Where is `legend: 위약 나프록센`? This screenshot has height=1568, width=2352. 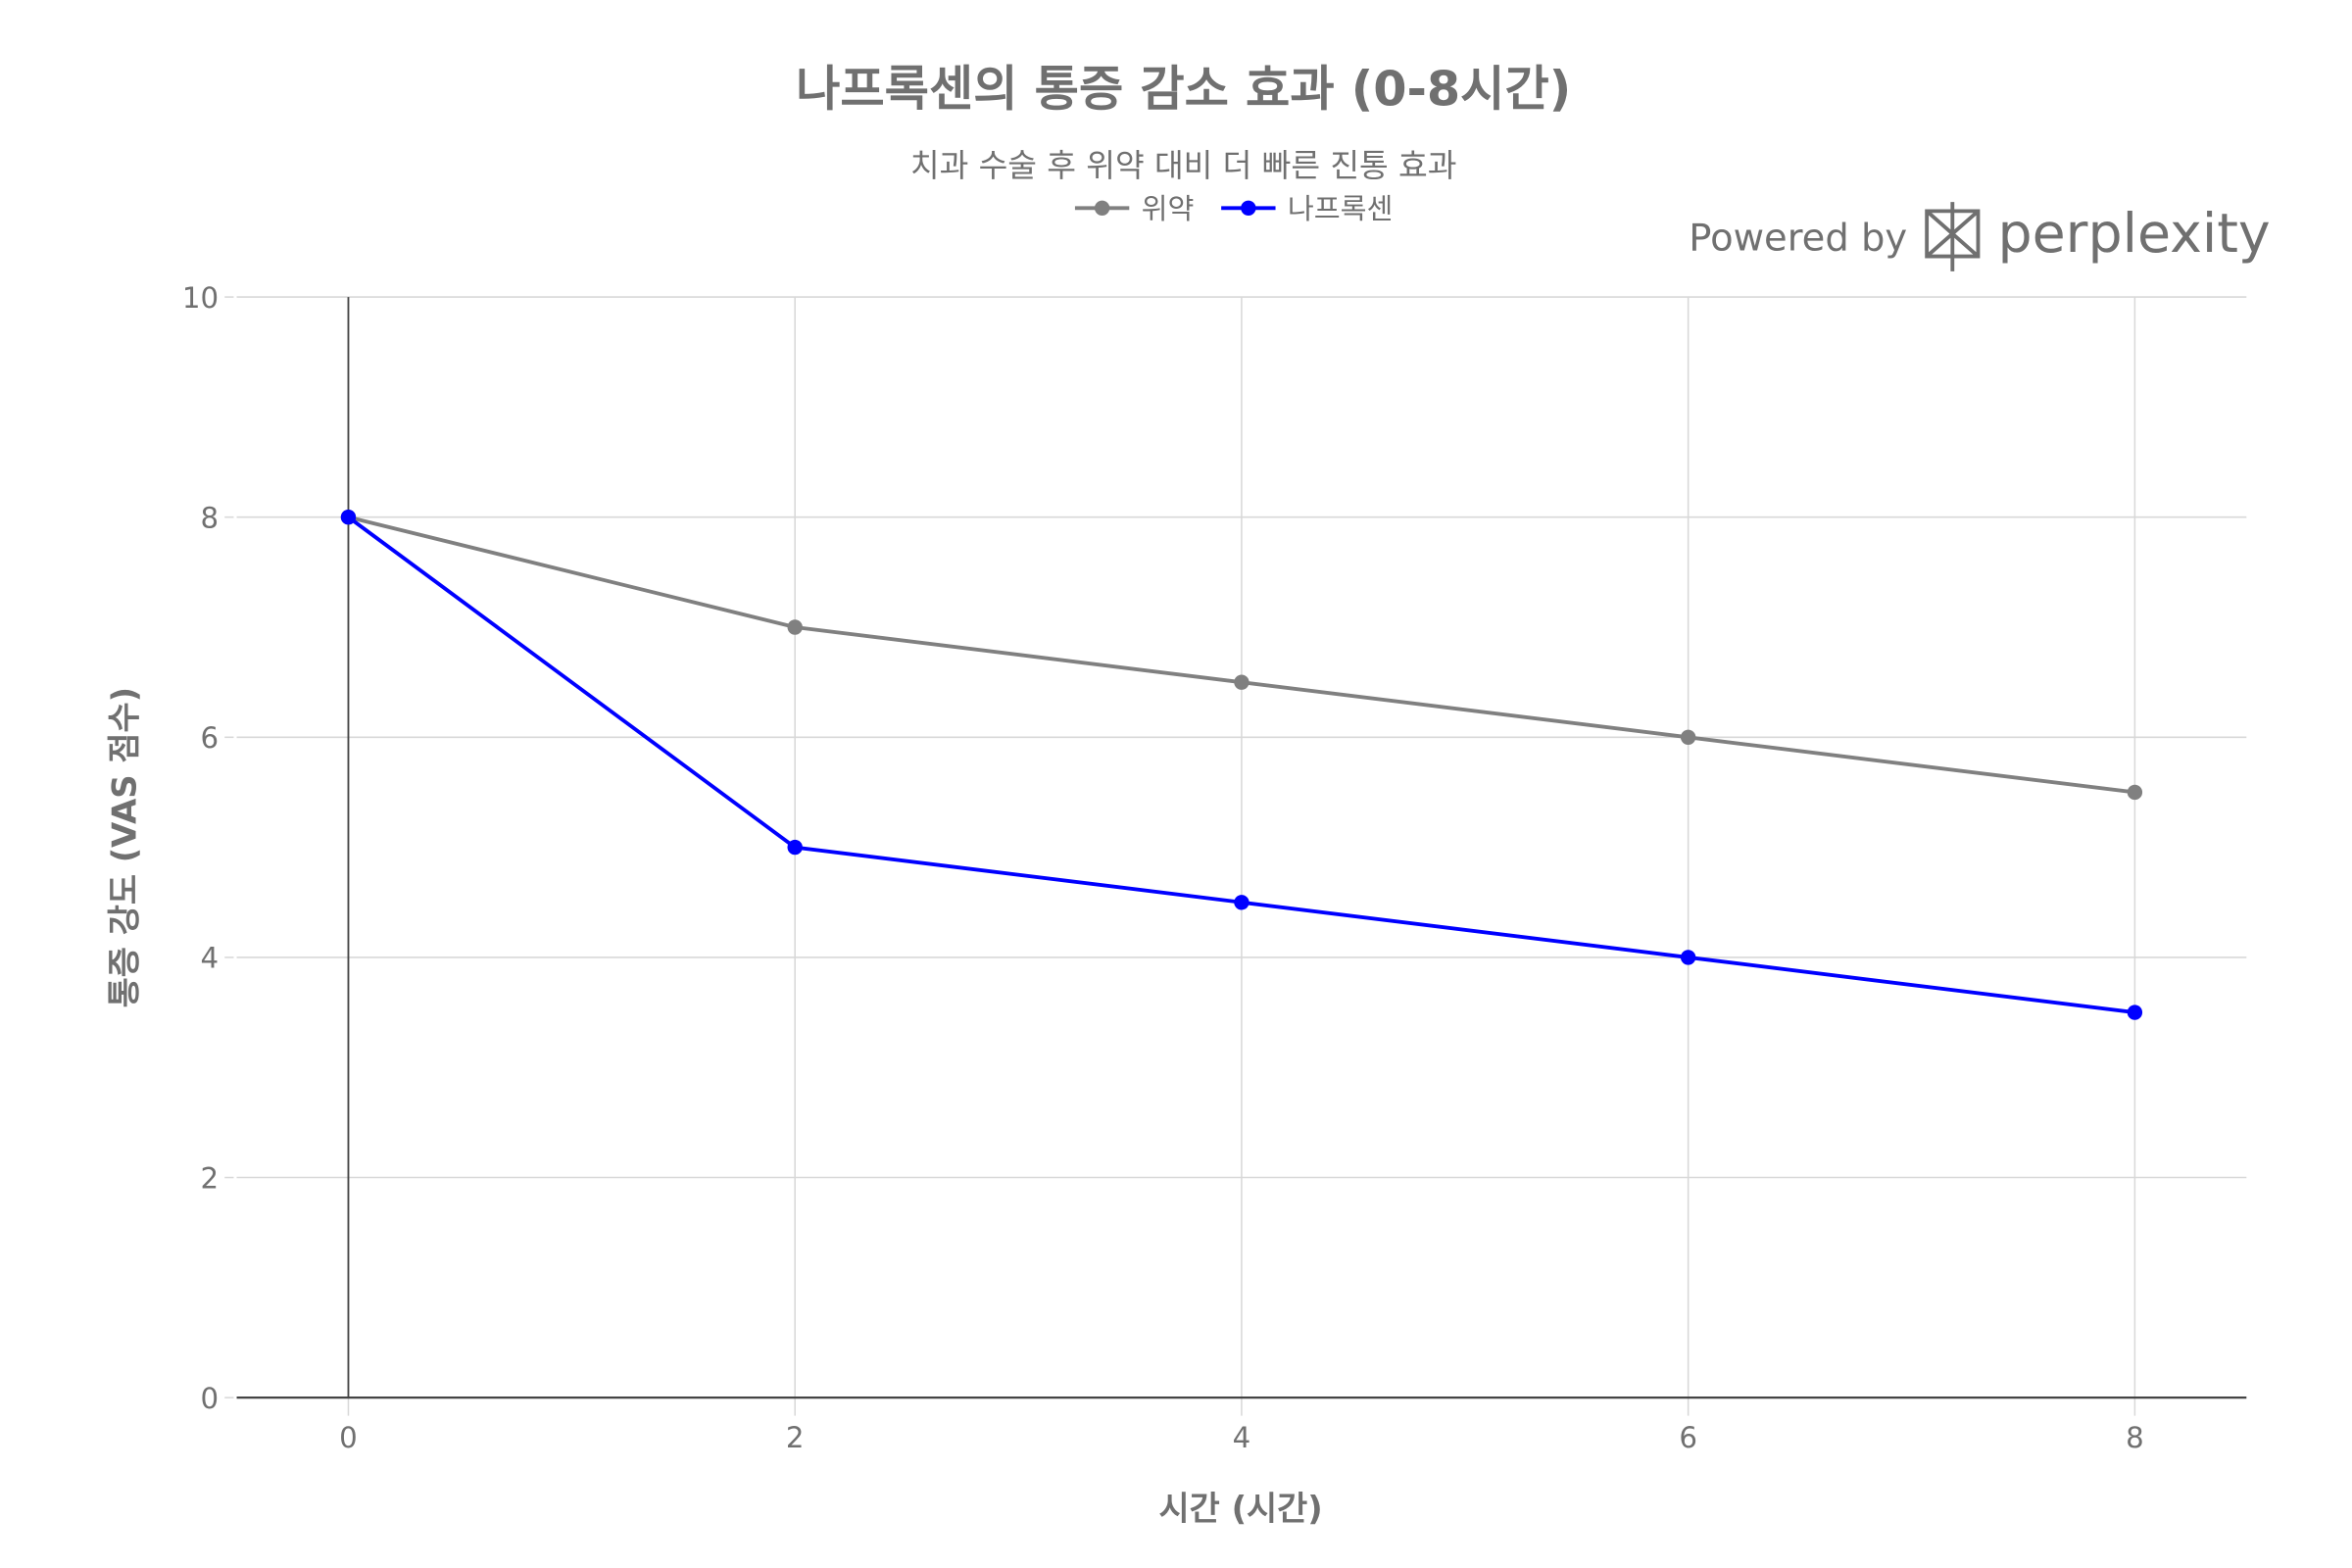
legend: 위약 나프록센 is located at coordinates (1234, 208).